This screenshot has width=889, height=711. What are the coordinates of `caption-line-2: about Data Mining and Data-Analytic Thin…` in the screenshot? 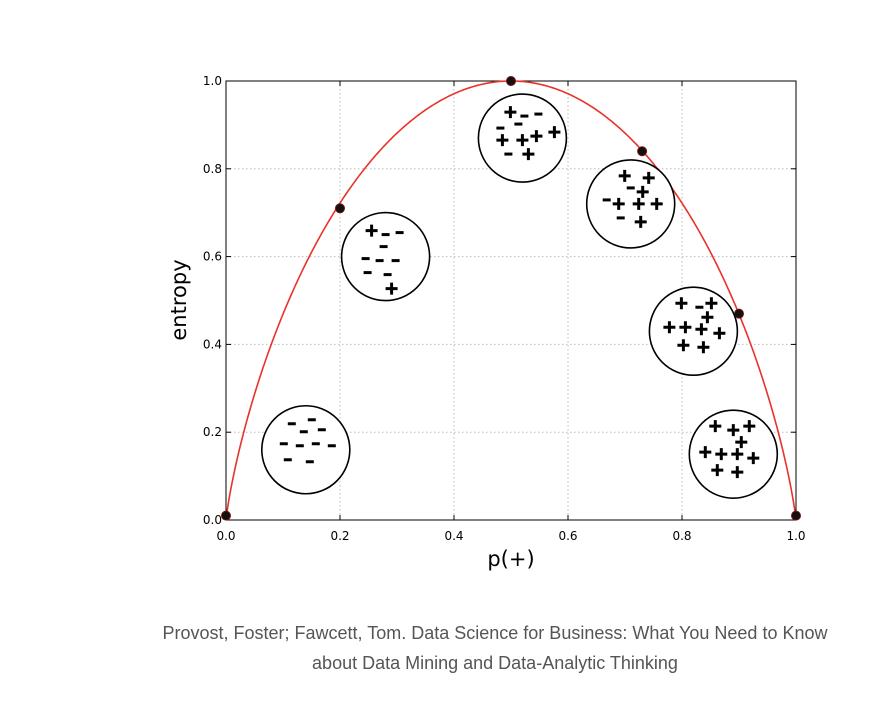 It's located at (495, 663).